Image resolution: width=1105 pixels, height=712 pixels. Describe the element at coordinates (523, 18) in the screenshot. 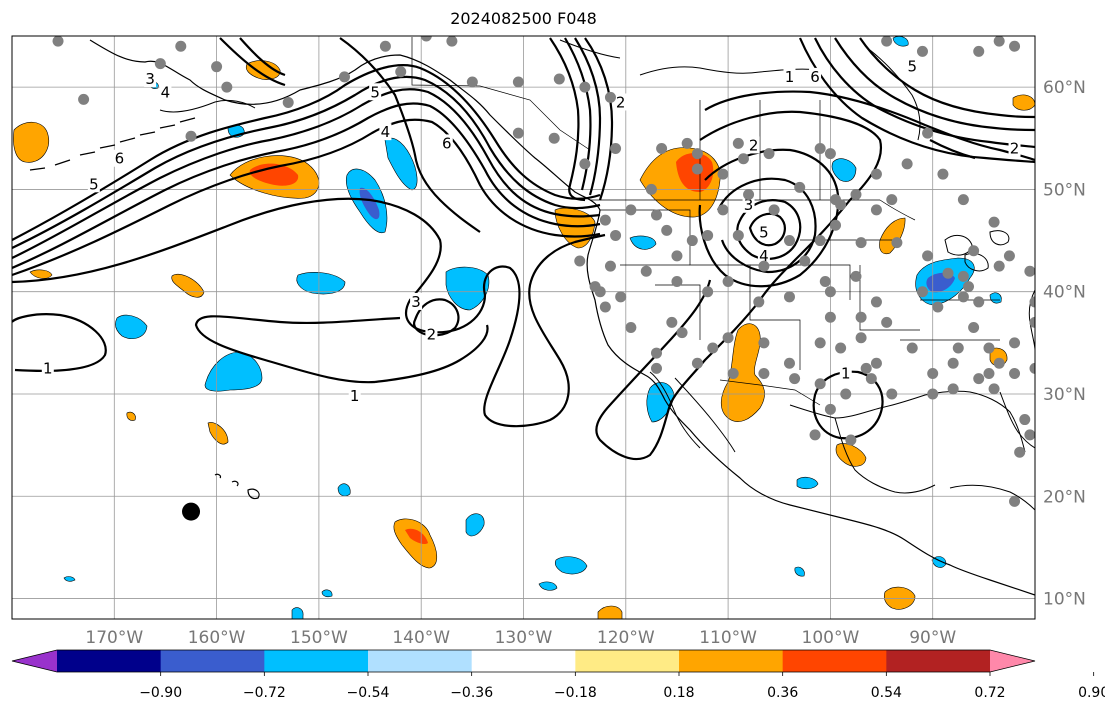

I see `map-title: 2024082500 F048` at that location.